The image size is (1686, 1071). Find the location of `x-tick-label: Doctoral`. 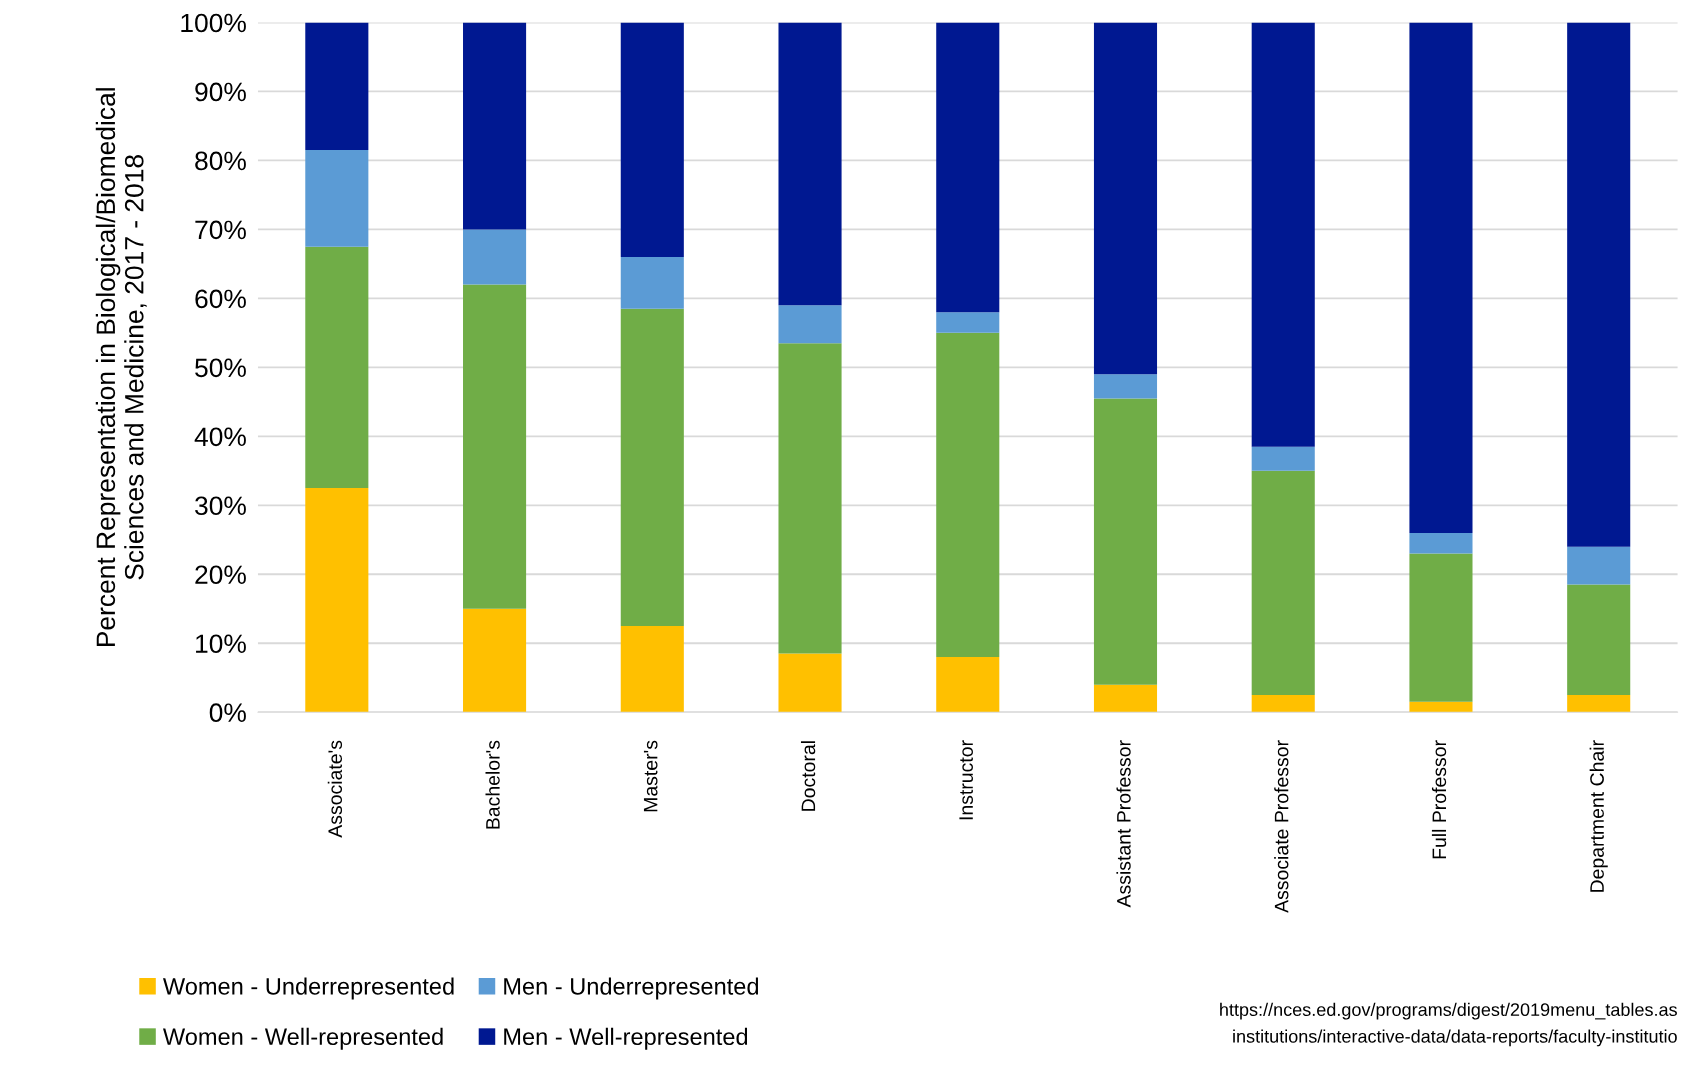

x-tick-label: Doctoral is located at coordinates (808, 776).